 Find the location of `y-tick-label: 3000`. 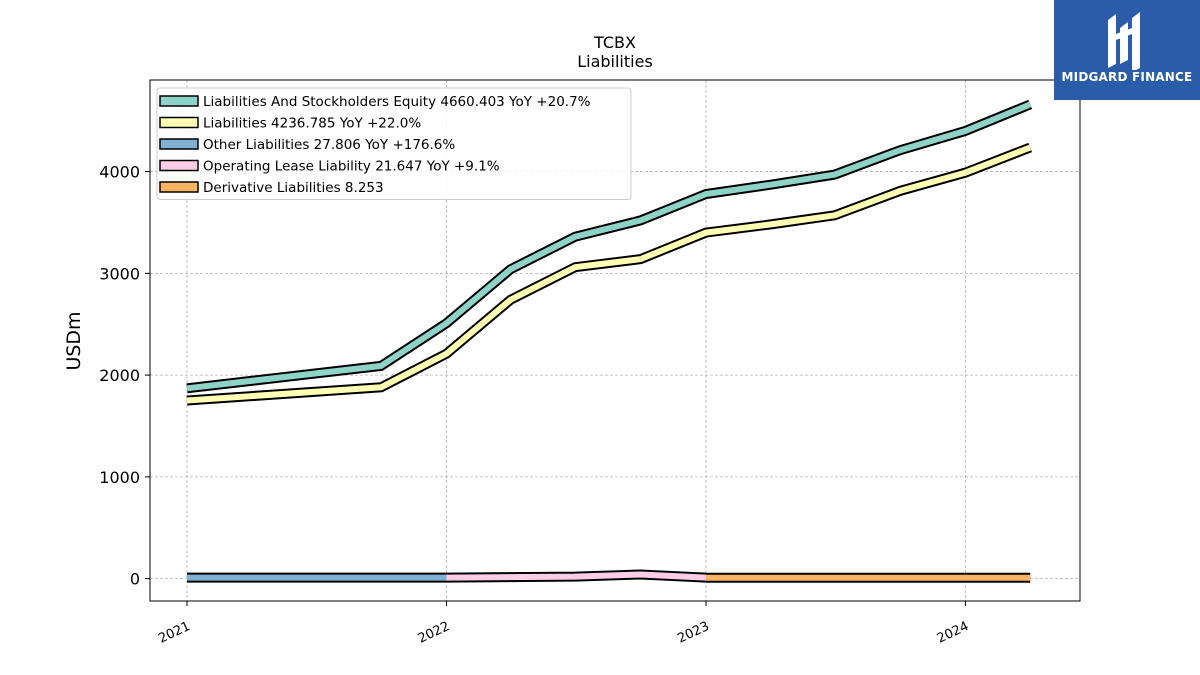

y-tick-label: 3000 is located at coordinates (119, 273).